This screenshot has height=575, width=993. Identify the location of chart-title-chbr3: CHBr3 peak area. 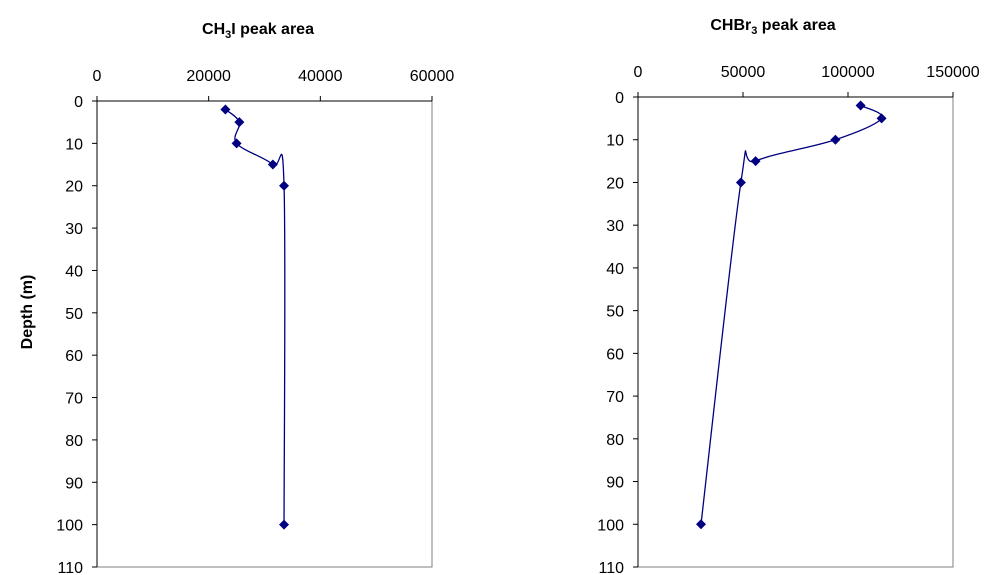
(772, 27).